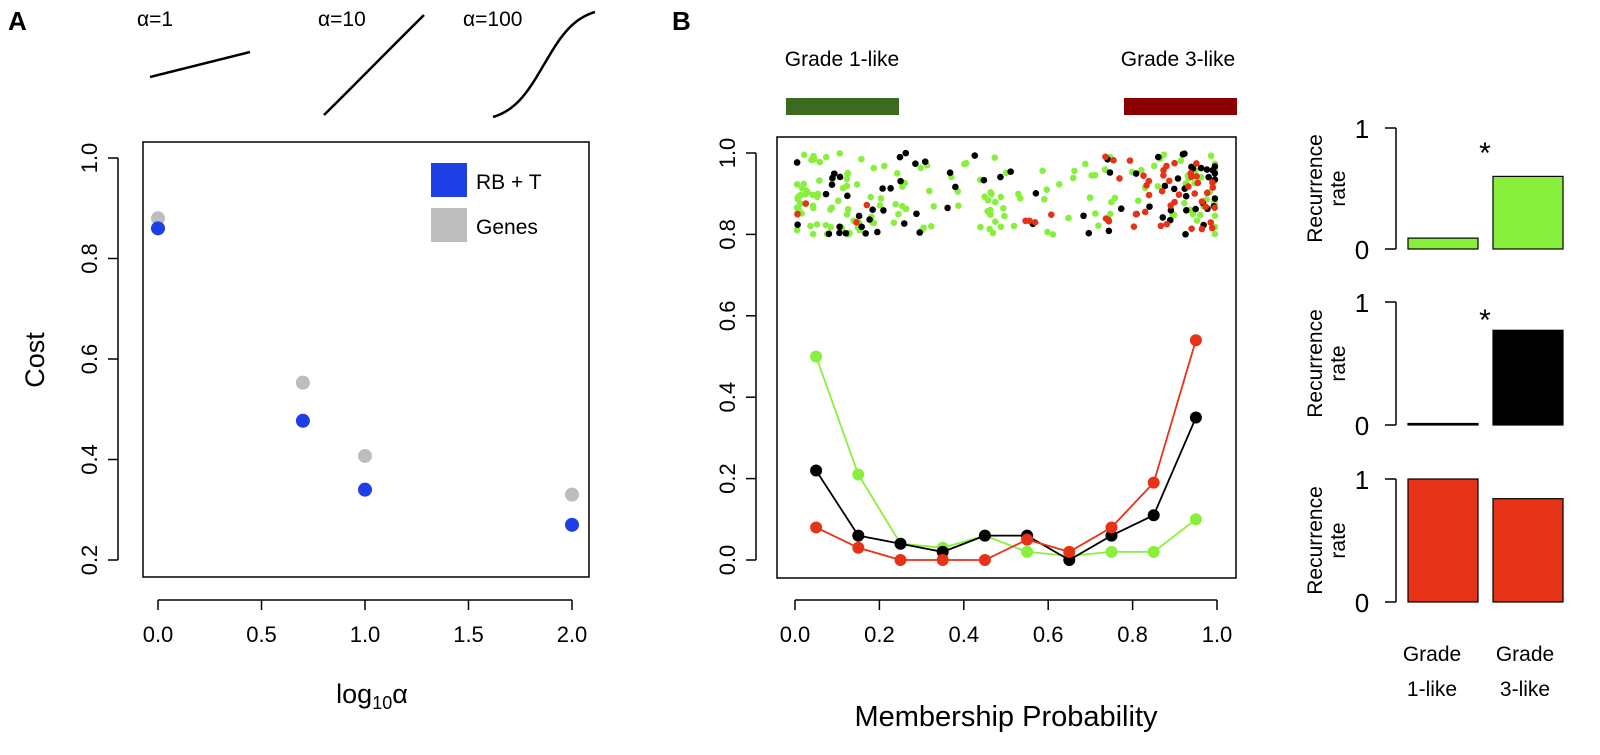 The height and width of the screenshot is (755, 1600). I want to click on panel-b-label: B, so click(681, 21).